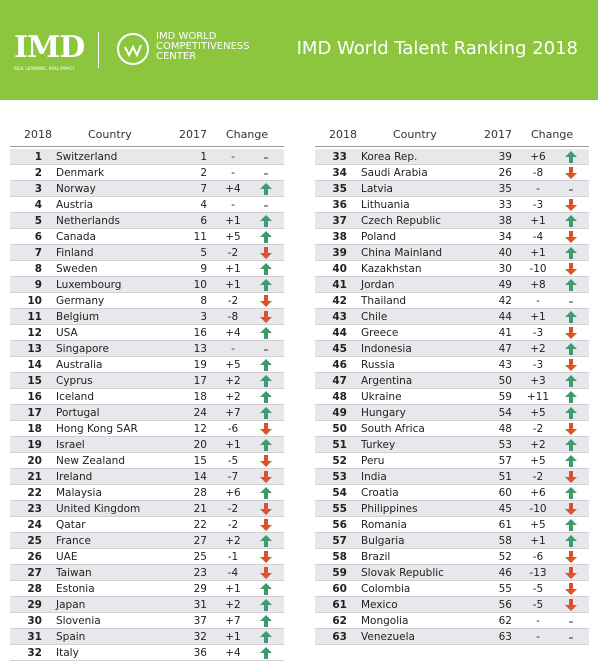 This screenshot has height=666, width=598. I want to click on rank: 37, so click(339, 221).